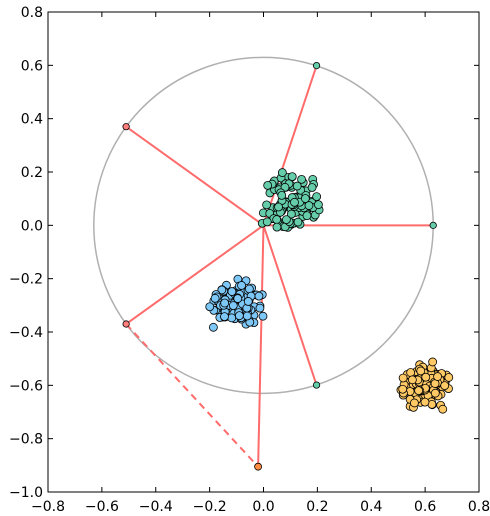 The image size is (490, 516). What do you see at coordinates (26, 280) in the screenshot?
I see `y-tick-label: −0.2` at bounding box center [26, 280].